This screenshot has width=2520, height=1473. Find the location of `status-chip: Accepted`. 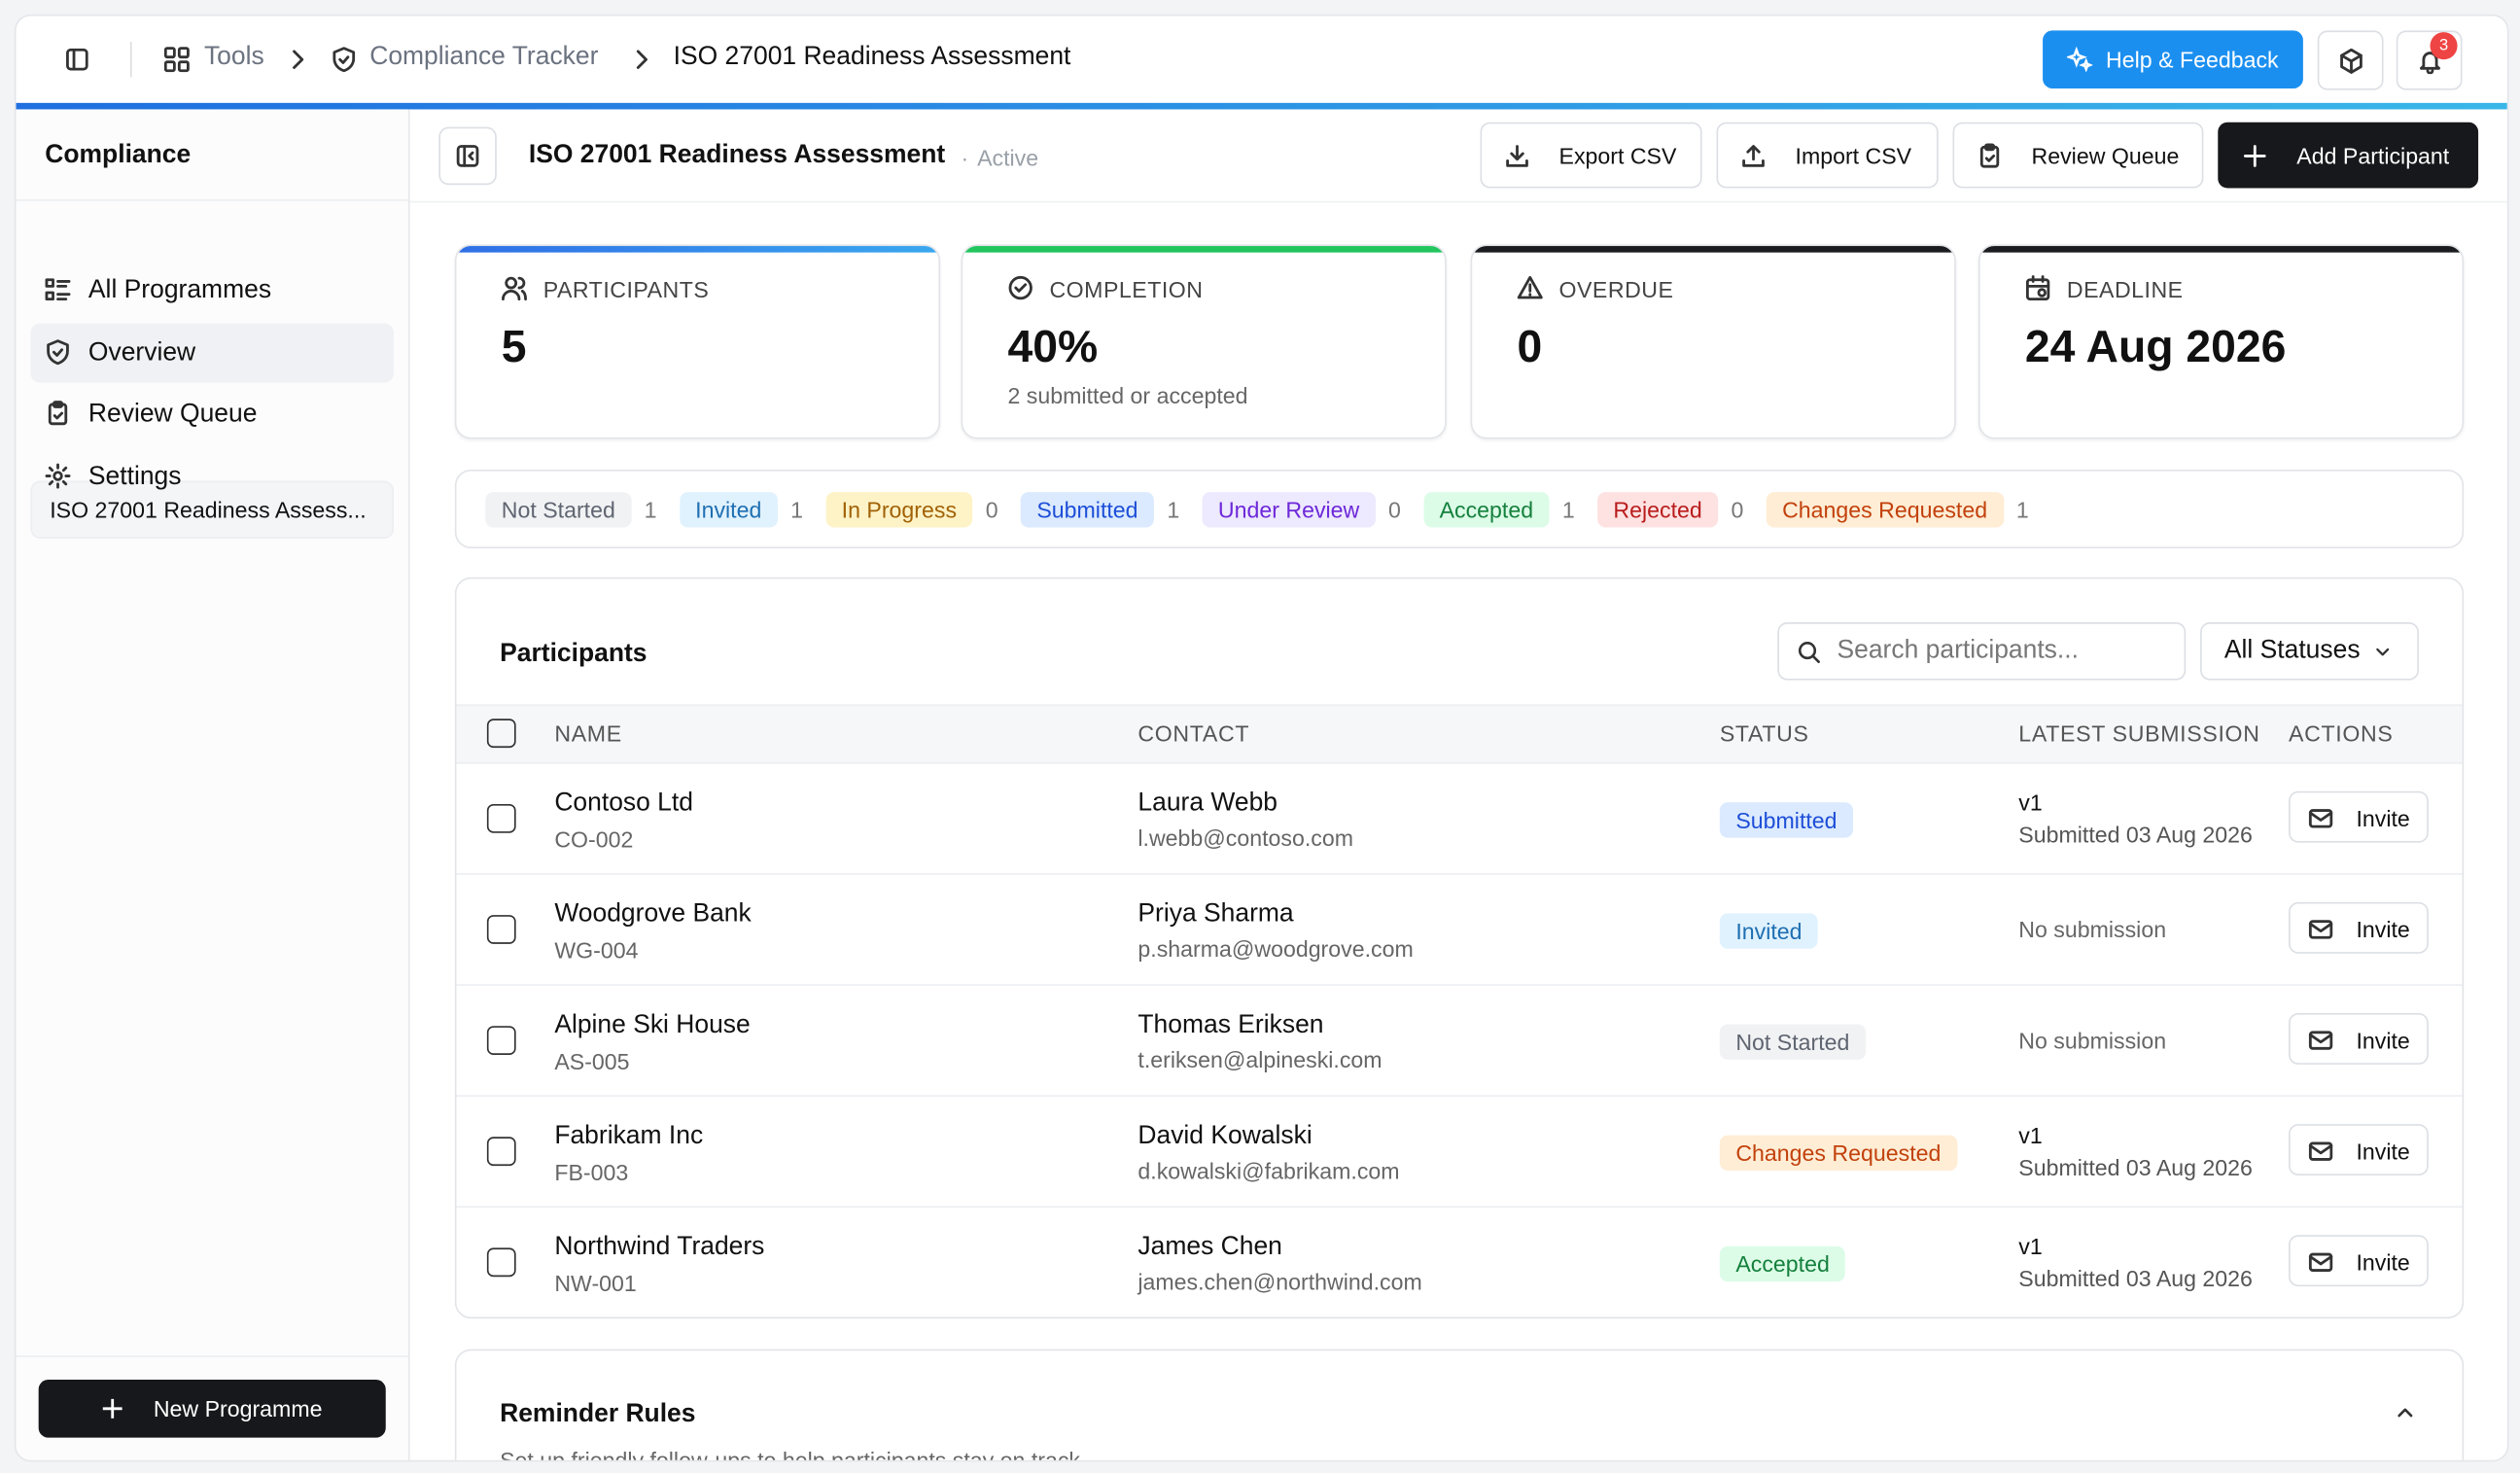

status-chip: Accepted is located at coordinates (1486, 509).